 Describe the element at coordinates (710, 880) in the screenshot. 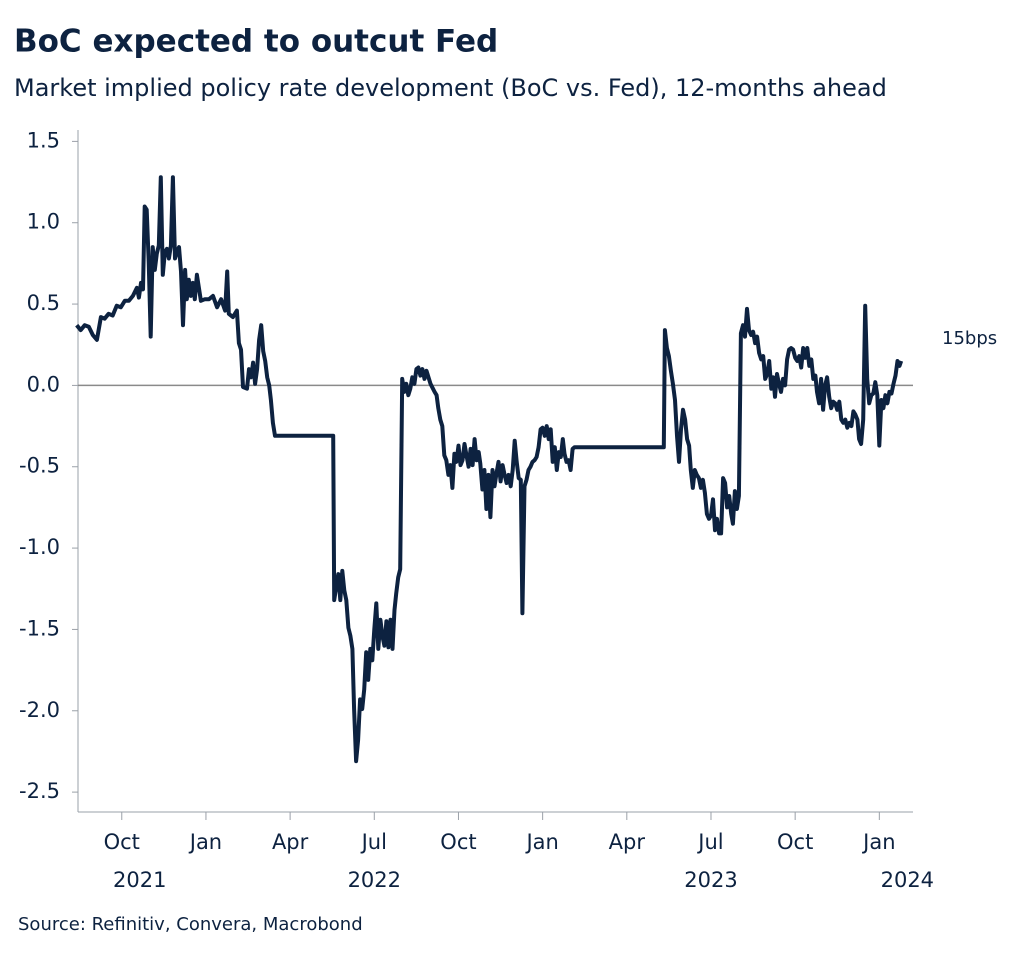

I see `x-year-label: 2023` at that location.